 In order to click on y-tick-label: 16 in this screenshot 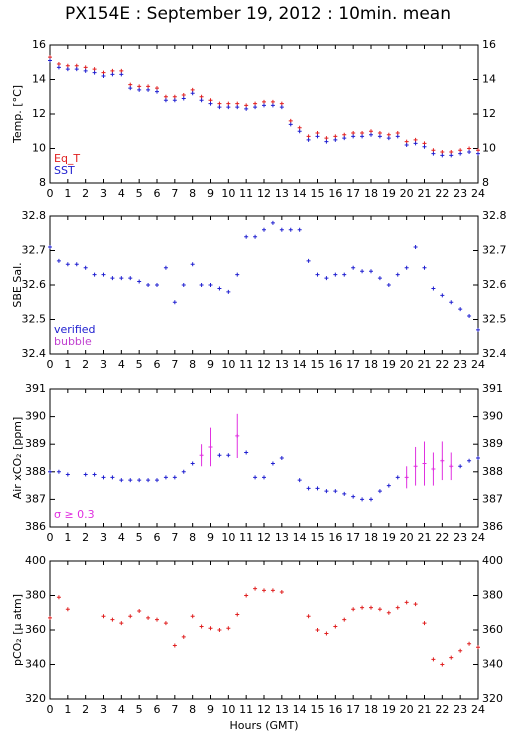, I will do `click(39, 44)`.